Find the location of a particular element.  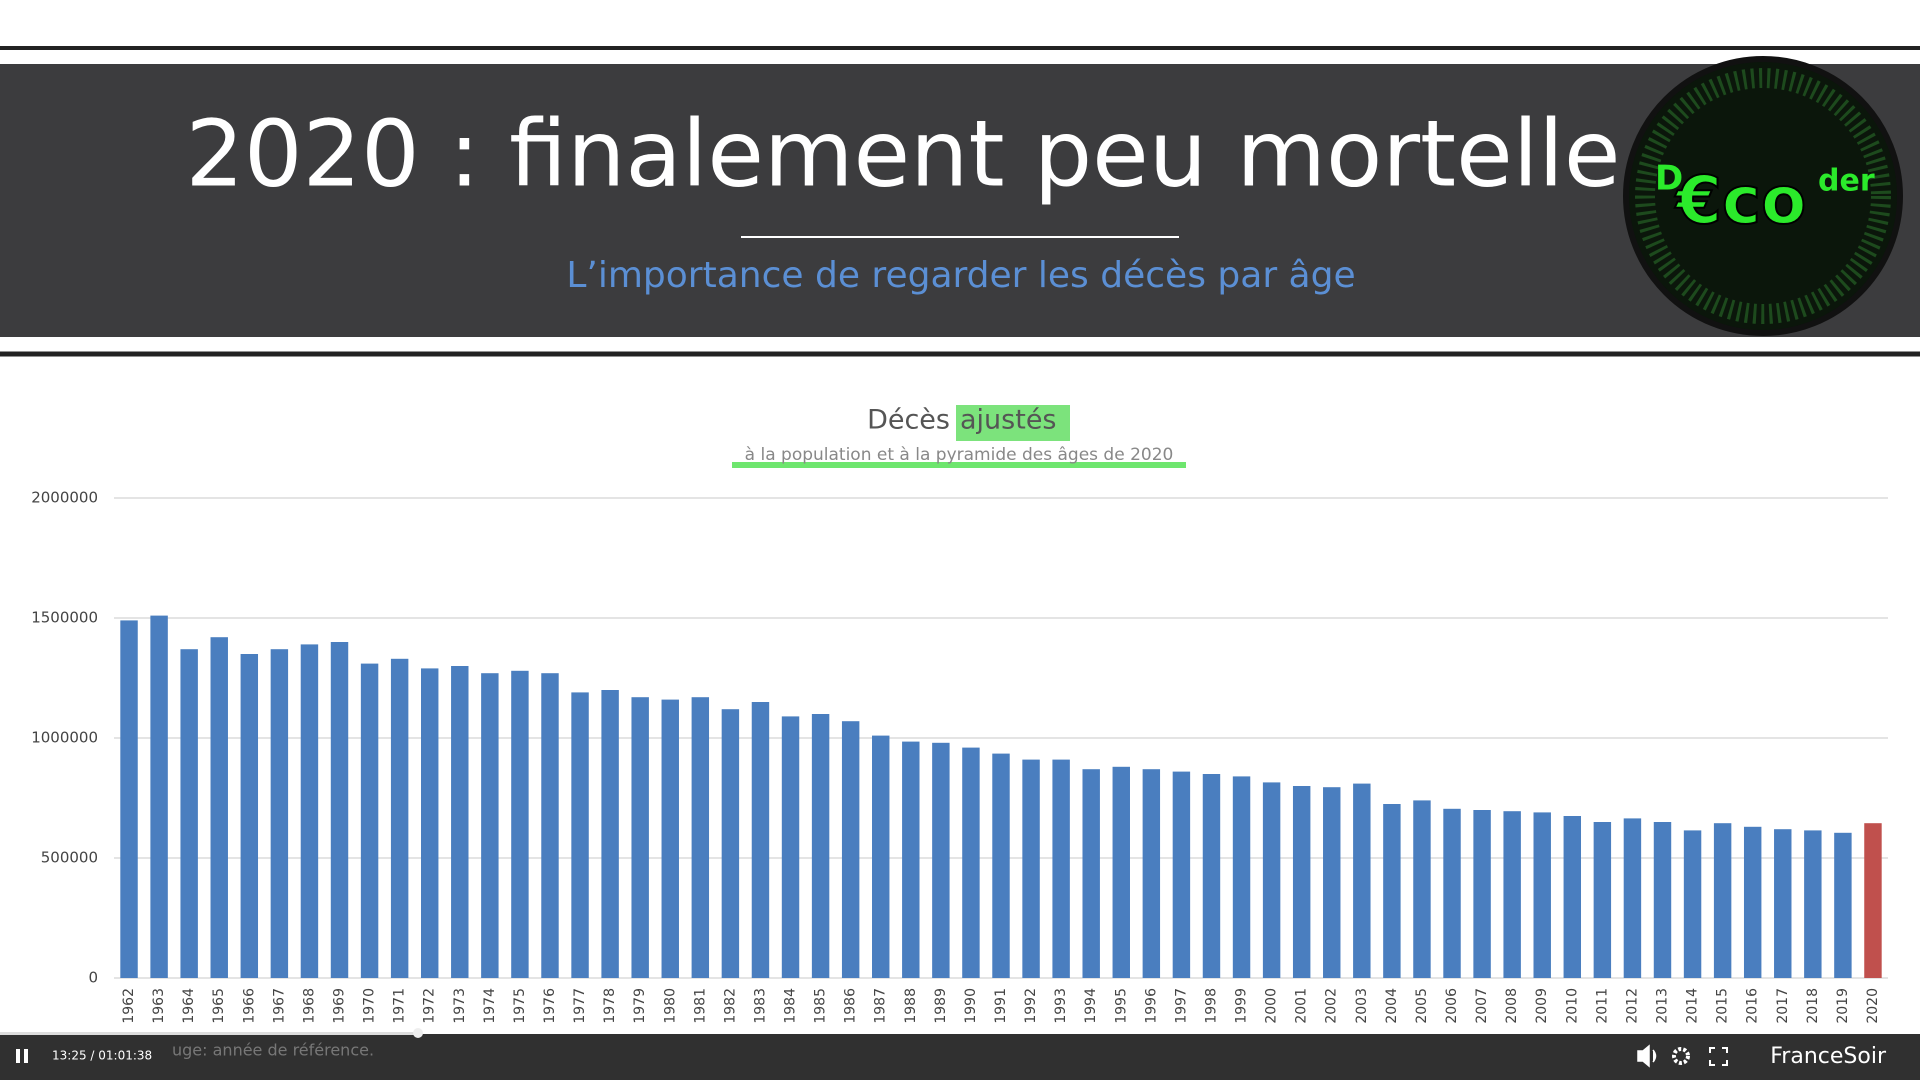

x-tick-label: 1982 is located at coordinates (730, 1006).